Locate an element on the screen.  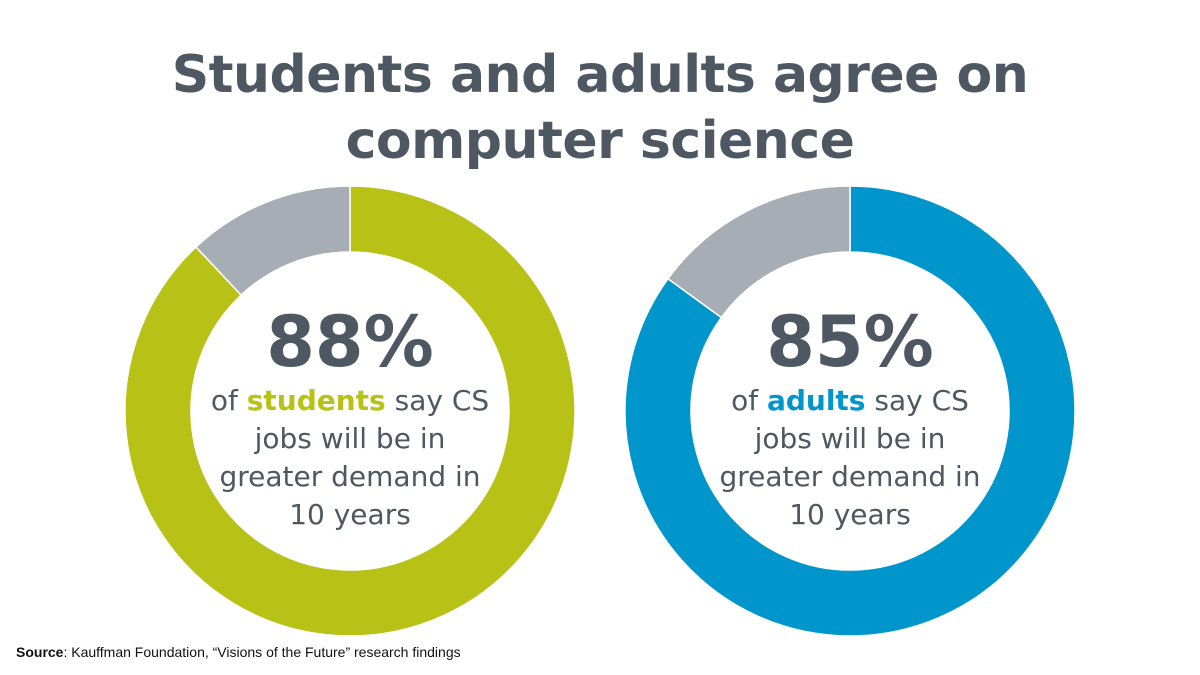
students-caption-highlight: students is located at coordinates (316, 400).